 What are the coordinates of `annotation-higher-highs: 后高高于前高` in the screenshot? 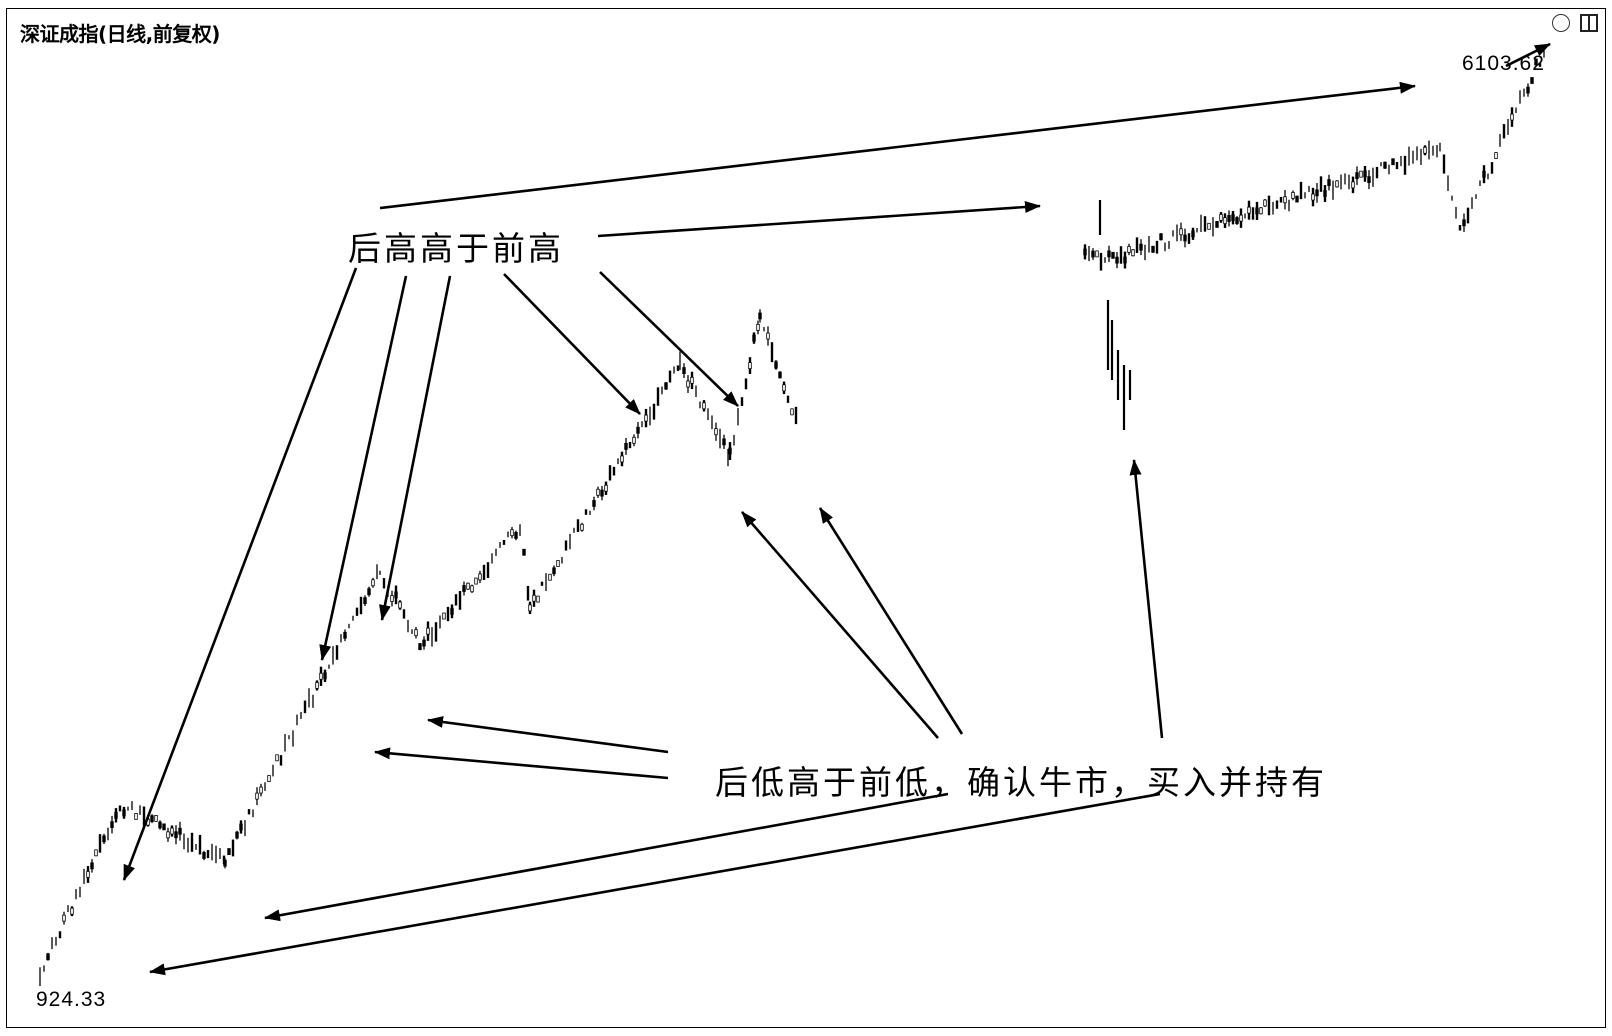 It's located at (456, 248).